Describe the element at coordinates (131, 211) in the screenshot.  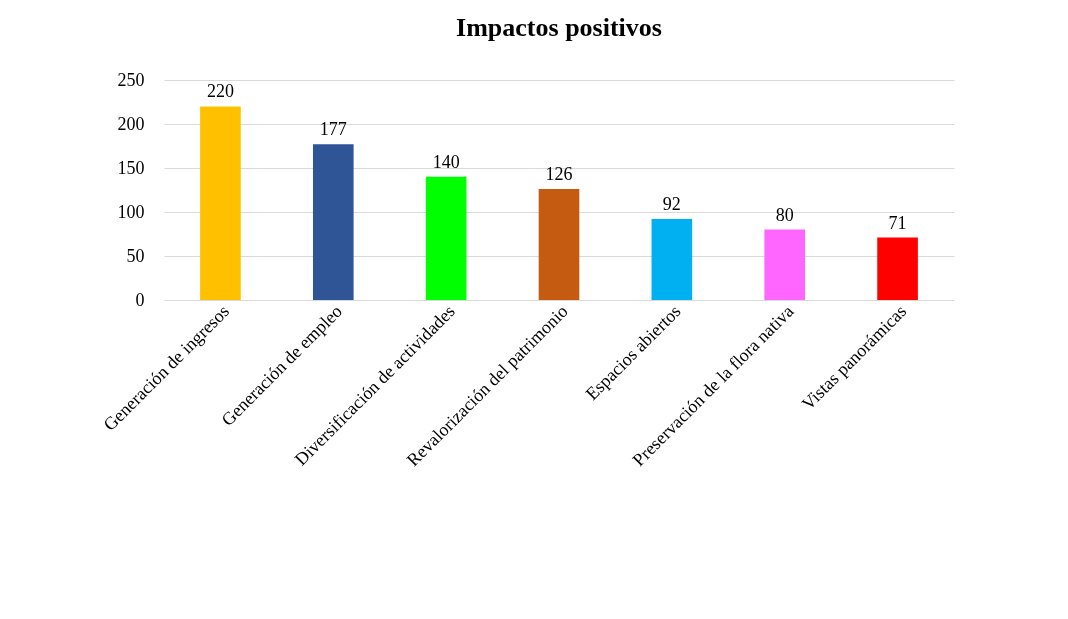
I see `y-tick-label: 100` at that location.